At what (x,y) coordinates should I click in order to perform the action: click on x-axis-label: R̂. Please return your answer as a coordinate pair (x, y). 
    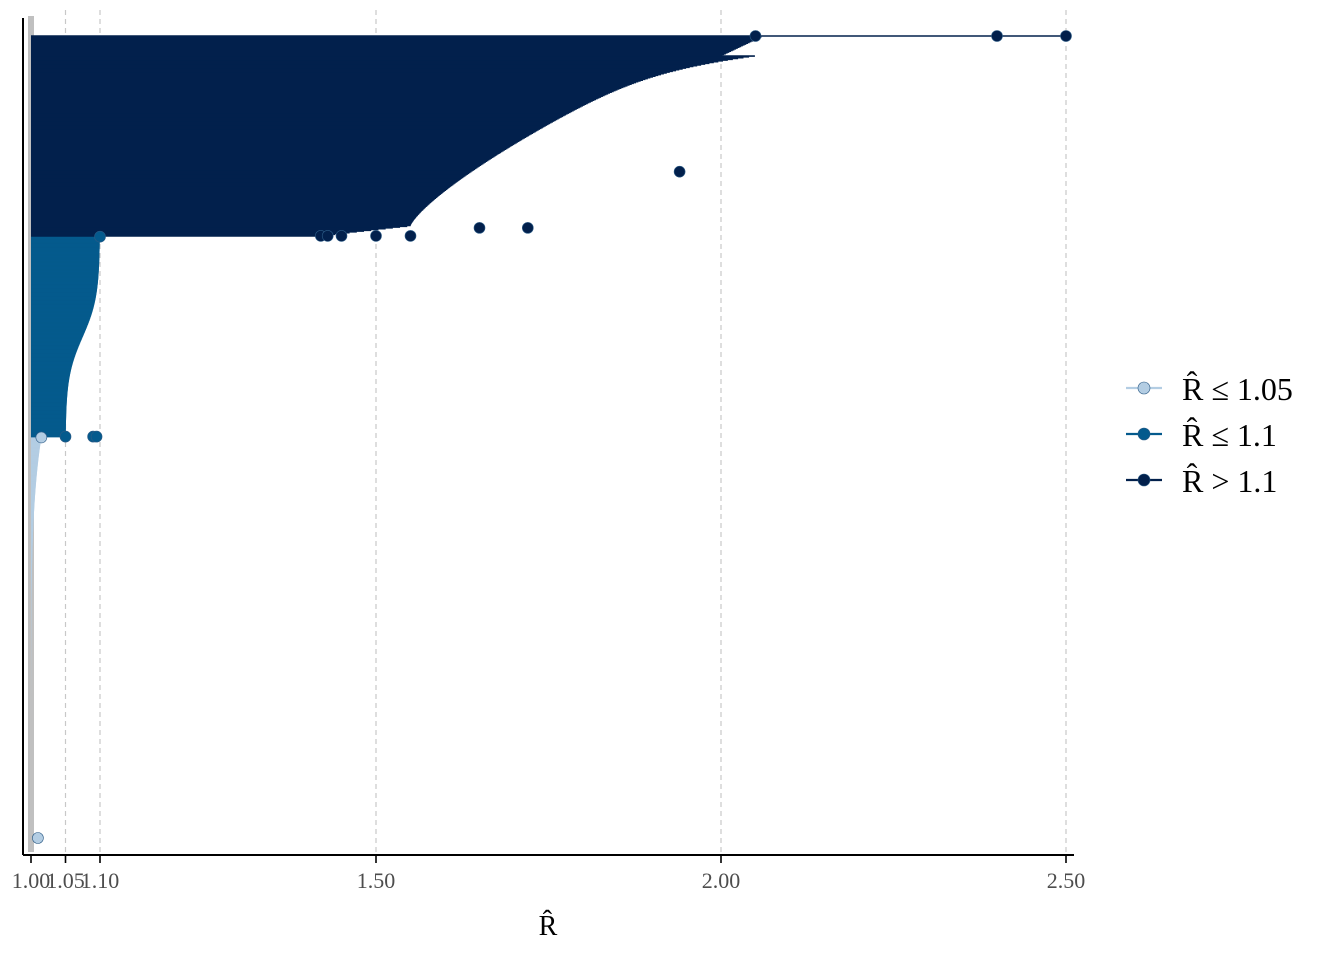
    Looking at the image, I should click on (548, 926).